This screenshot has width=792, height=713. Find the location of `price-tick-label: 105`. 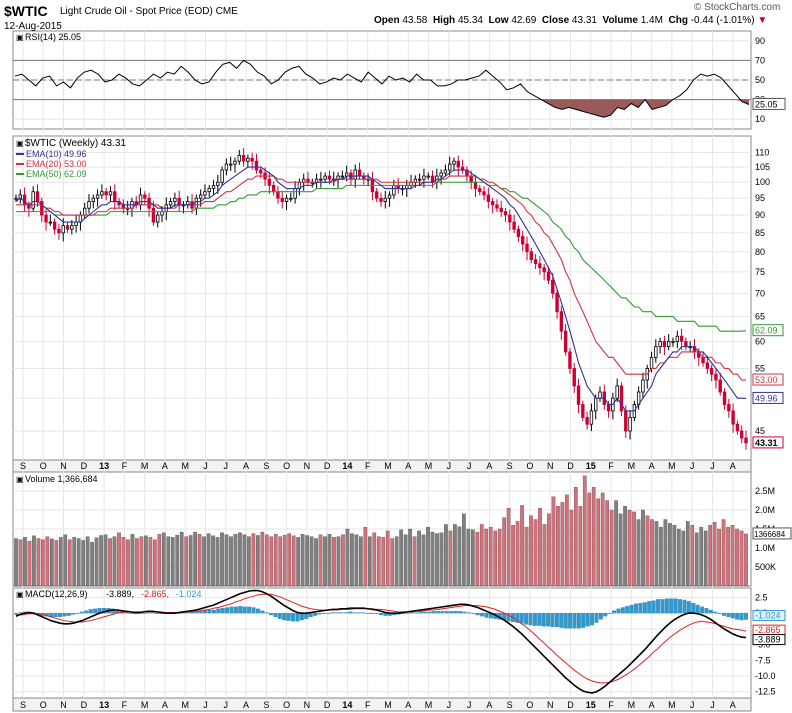

price-tick-label: 105 is located at coordinates (762, 167).